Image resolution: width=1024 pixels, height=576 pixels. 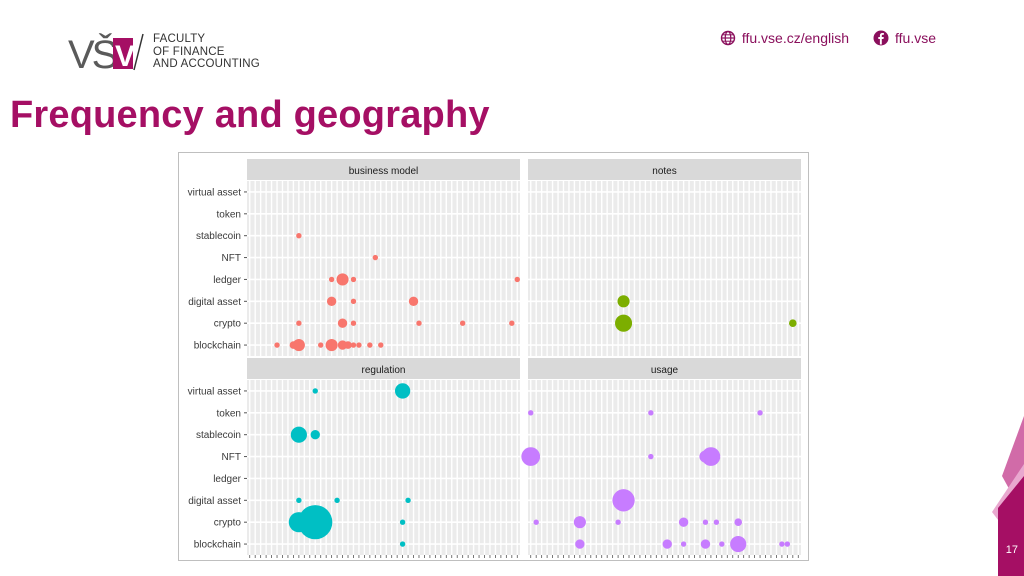 I want to click on y-tick-label: digital asset, so click(x=214, y=501).